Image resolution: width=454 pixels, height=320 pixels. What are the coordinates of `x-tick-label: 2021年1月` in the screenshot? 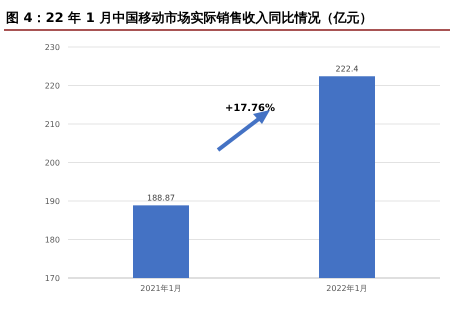 It's located at (161, 288).